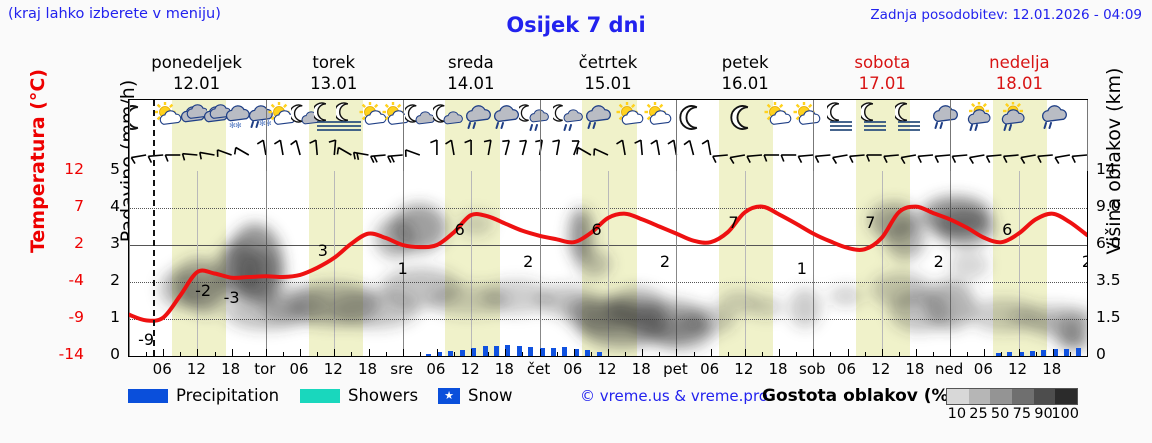 The image size is (1152, 443). I want to click on precip-tick-4: 1, so click(115, 317).